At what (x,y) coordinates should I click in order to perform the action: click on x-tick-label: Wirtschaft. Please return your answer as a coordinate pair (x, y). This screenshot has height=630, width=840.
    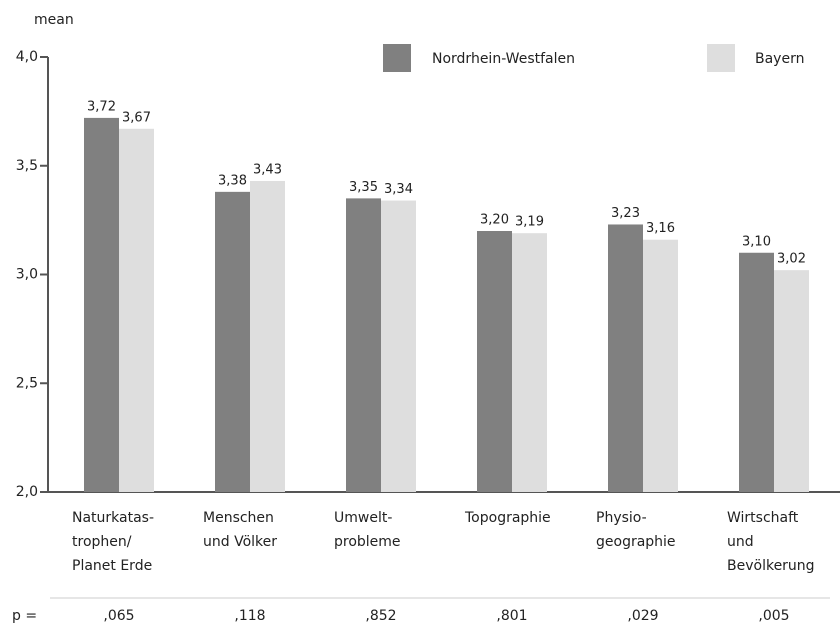
    Looking at the image, I should click on (763, 518).